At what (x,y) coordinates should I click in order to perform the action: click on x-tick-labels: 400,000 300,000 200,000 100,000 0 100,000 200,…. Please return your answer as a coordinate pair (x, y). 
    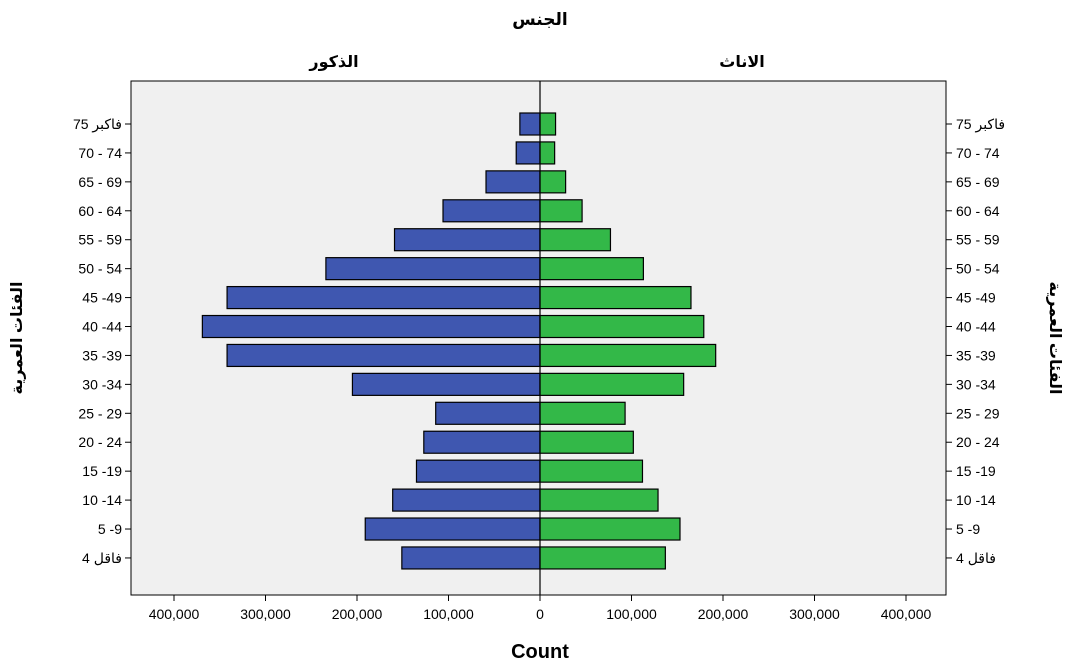
    Looking at the image, I should click on (540, 608).